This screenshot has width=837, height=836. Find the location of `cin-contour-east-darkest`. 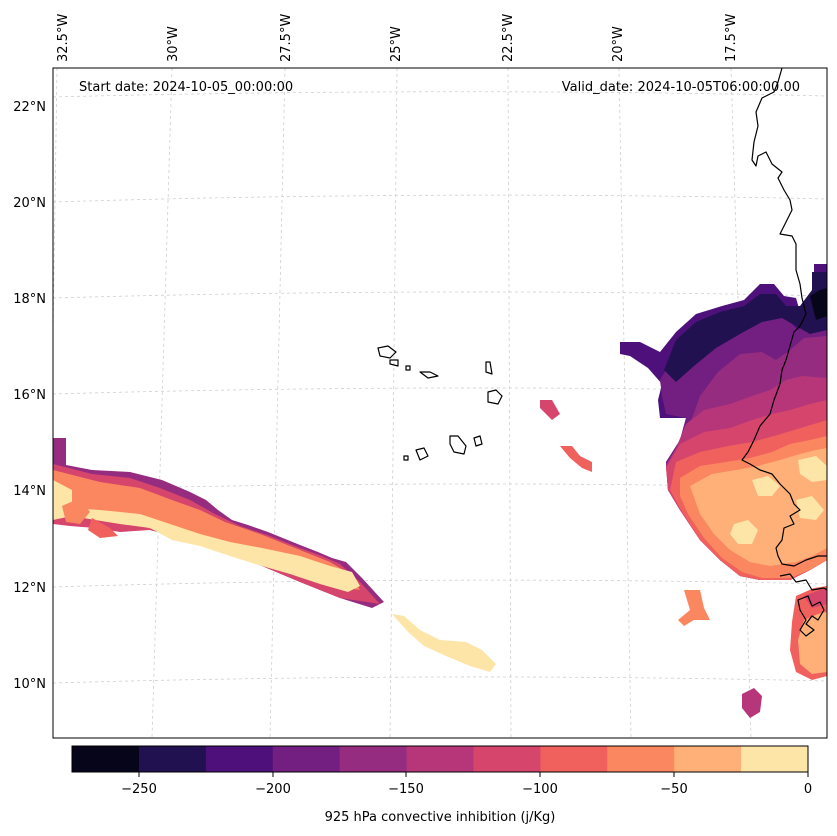

cin-contour-east-darkest is located at coordinates (745, 327).